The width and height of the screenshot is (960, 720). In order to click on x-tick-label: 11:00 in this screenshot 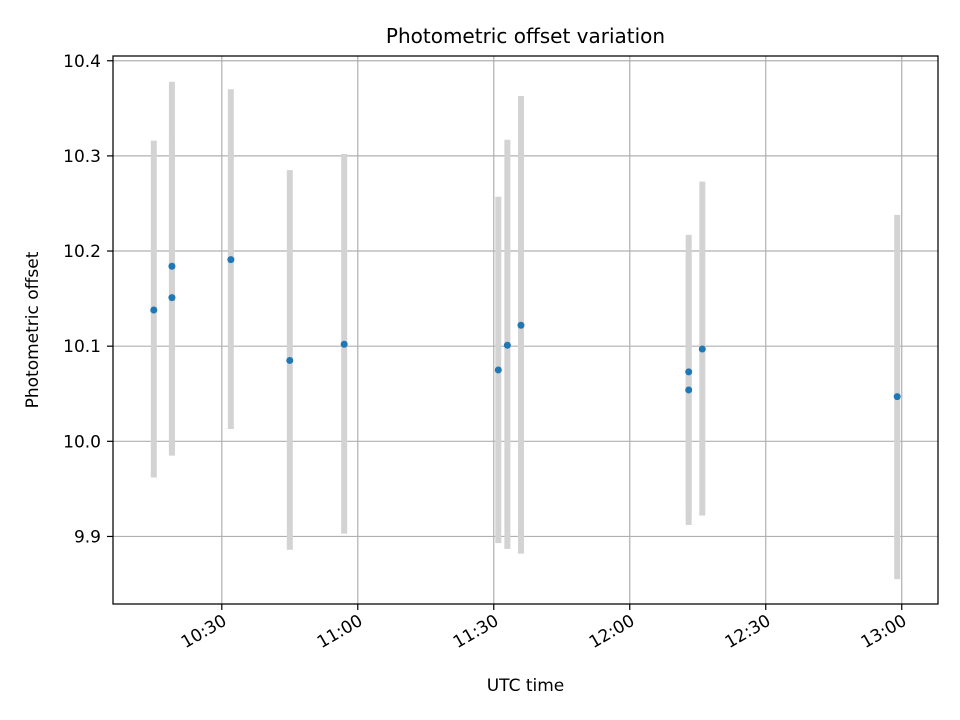, I will do `click(340, 632)`.